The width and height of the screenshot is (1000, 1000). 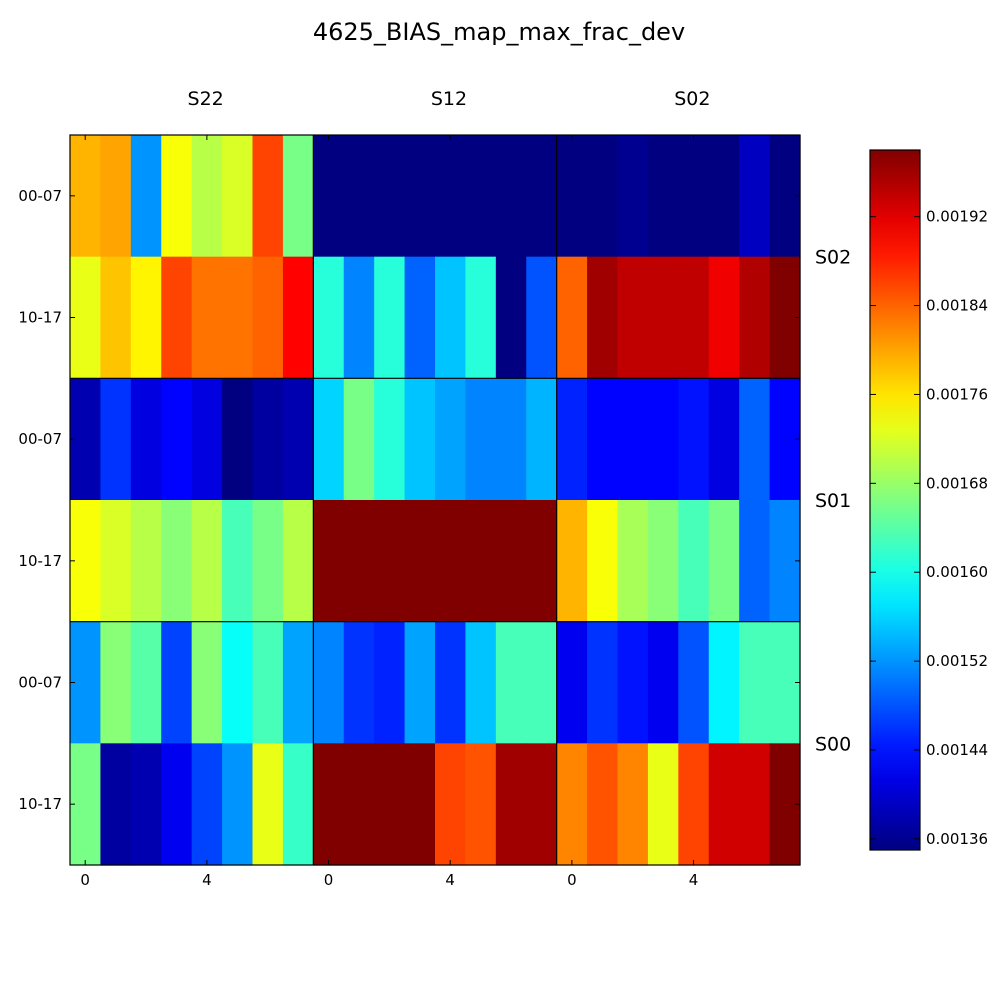 I want to click on column-group-label: S02, so click(x=692, y=99).